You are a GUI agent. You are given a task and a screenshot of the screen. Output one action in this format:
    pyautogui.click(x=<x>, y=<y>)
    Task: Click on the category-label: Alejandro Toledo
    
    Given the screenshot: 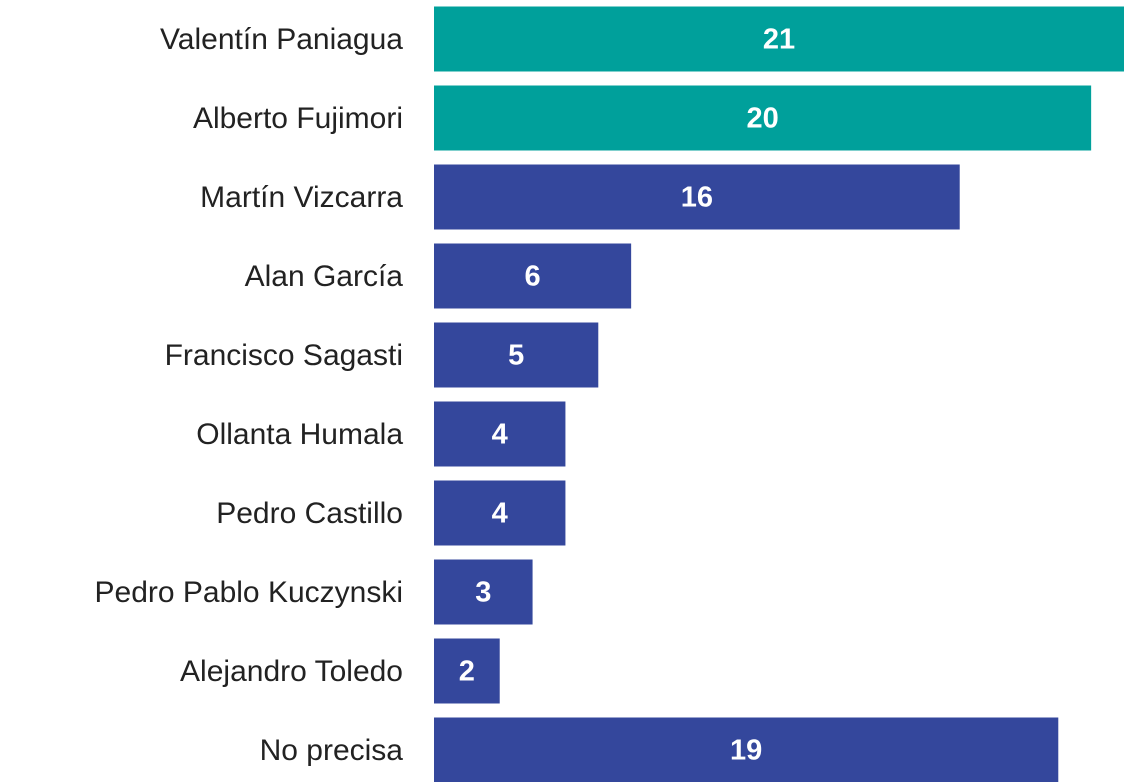 What is the action you would take?
    pyautogui.click(x=291, y=671)
    